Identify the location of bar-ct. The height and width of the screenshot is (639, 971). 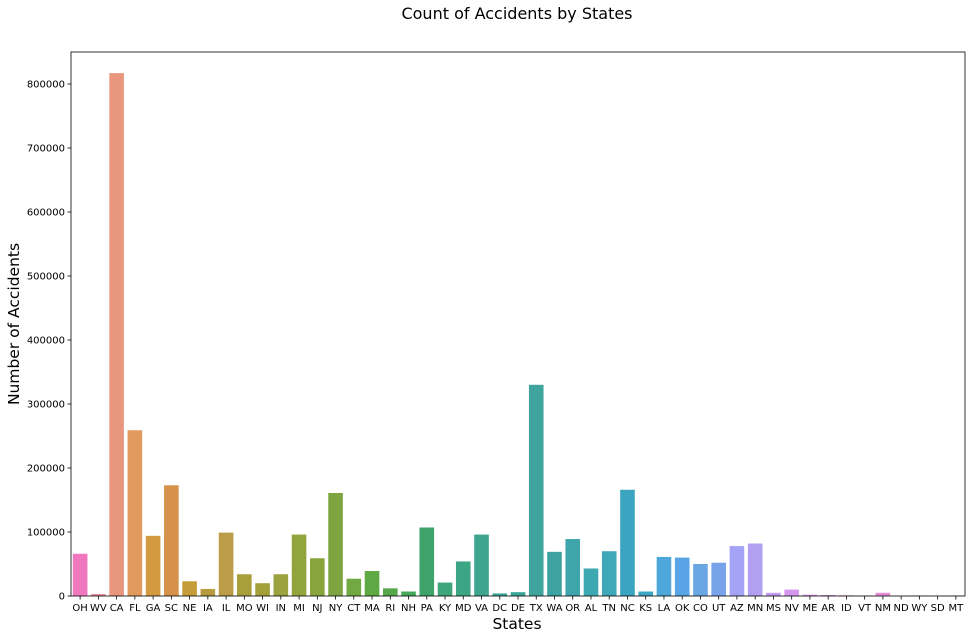
(354, 587).